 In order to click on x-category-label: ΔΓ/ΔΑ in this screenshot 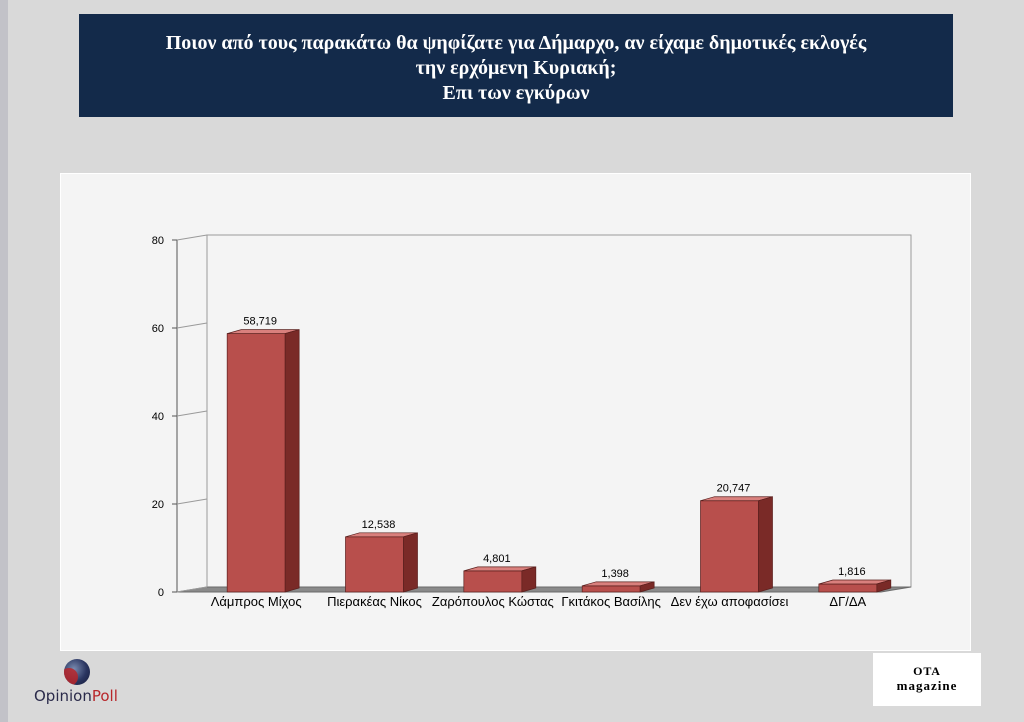, I will do `click(847, 601)`.